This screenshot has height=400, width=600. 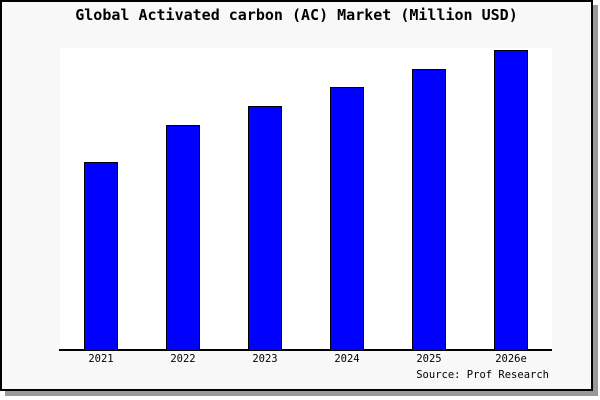 I want to click on x-tick-label-2026e: 2026e, so click(x=511, y=359).